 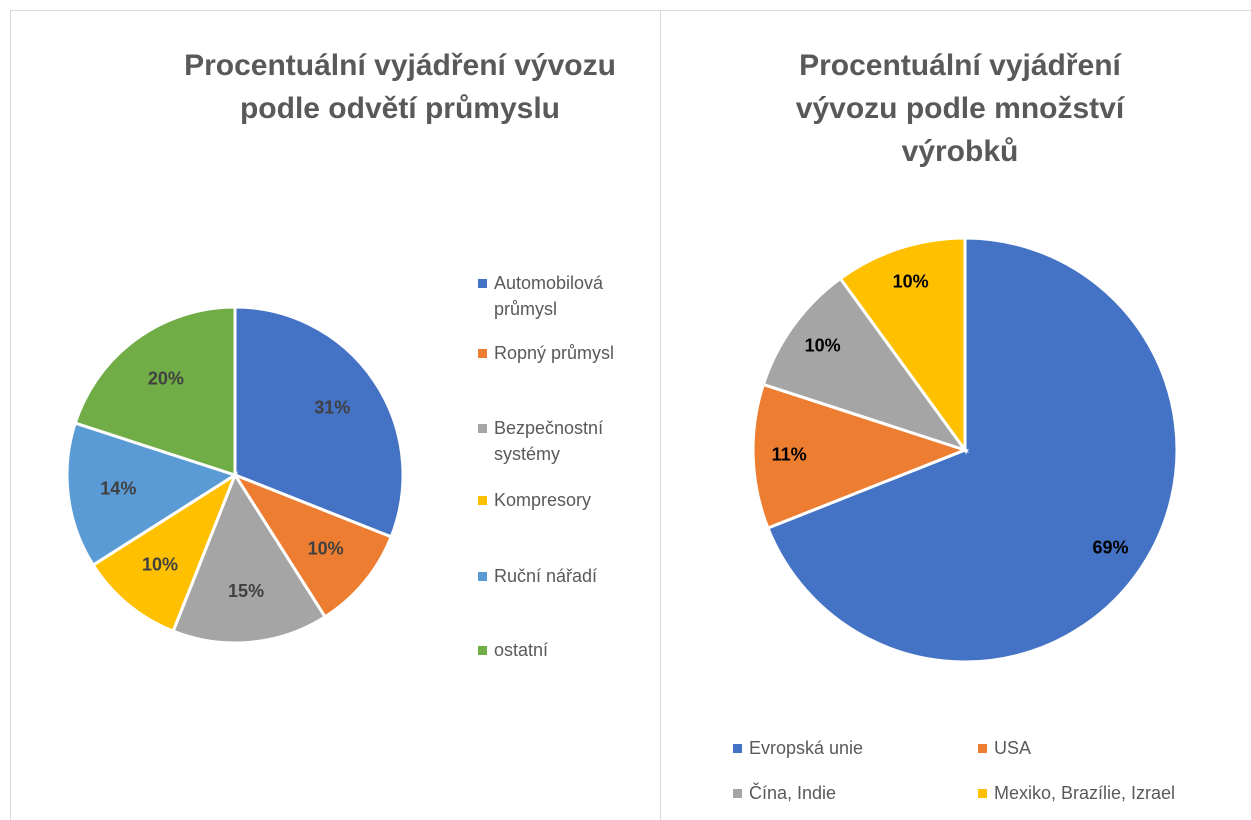 I want to click on legend-item: Mexiko, Brazílie, Izrael, so click(x=1108, y=793).